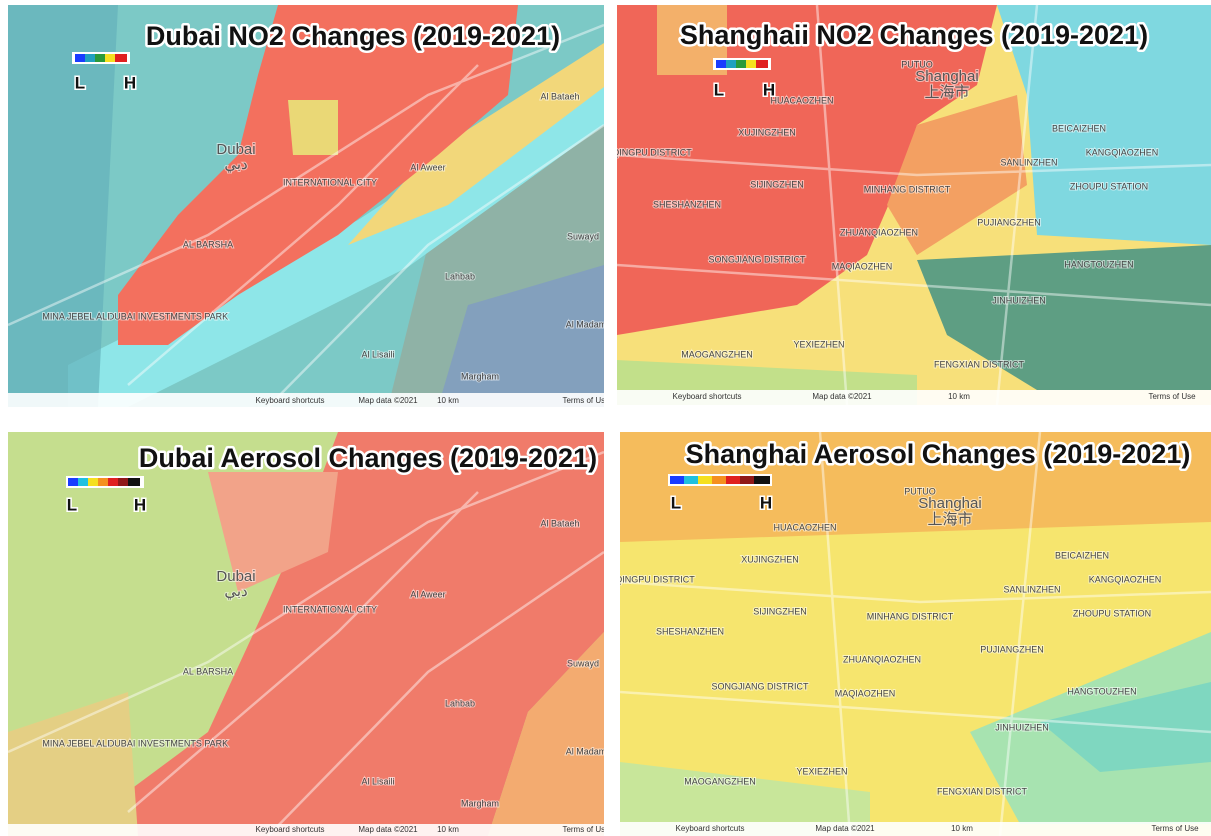 The height and width of the screenshot is (836, 1211). I want to click on panel-title: Shanghai Aerosol Changes (2019-2021), so click(938, 454).